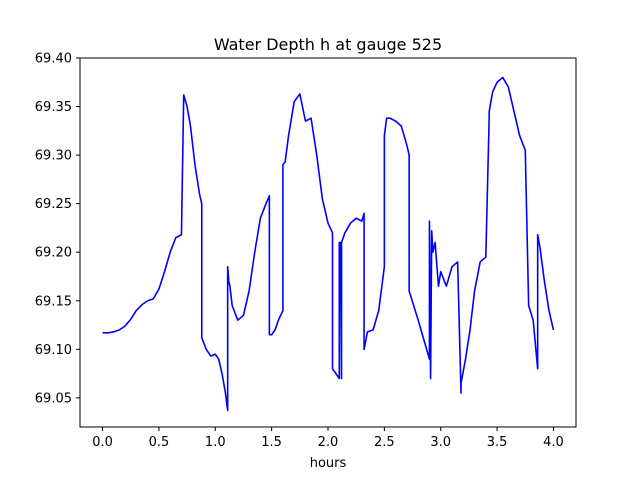 The image size is (640, 480). What do you see at coordinates (215, 442) in the screenshot?
I see `x-tick-label: 1.0` at bounding box center [215, 442].